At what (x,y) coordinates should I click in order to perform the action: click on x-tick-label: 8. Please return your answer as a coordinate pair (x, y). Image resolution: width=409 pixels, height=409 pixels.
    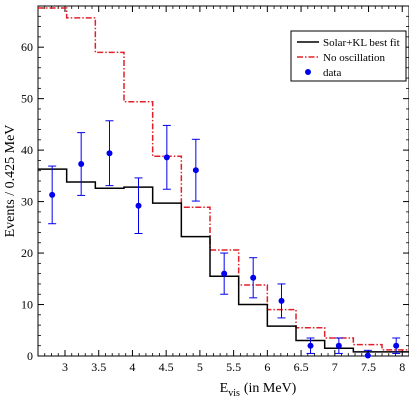
    Looking at the image, I should click on (402, 367).